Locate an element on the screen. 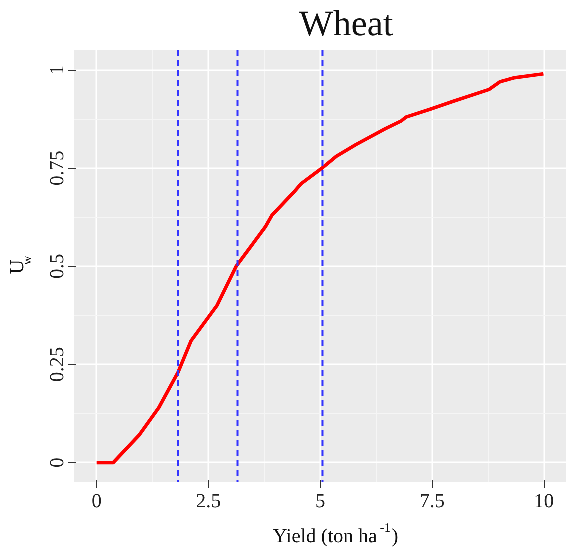 Image resolution: width=571 pixels, height=555 pixels. x-tick-label: 0 is located at coordinates (97, 501).